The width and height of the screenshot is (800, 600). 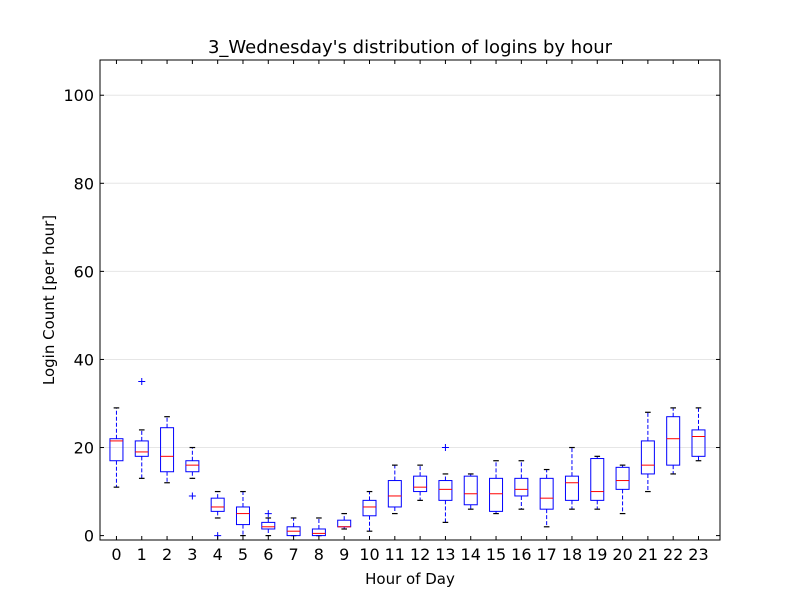 I want to click on x-tick-label: 4, so click(x=218, y=554).